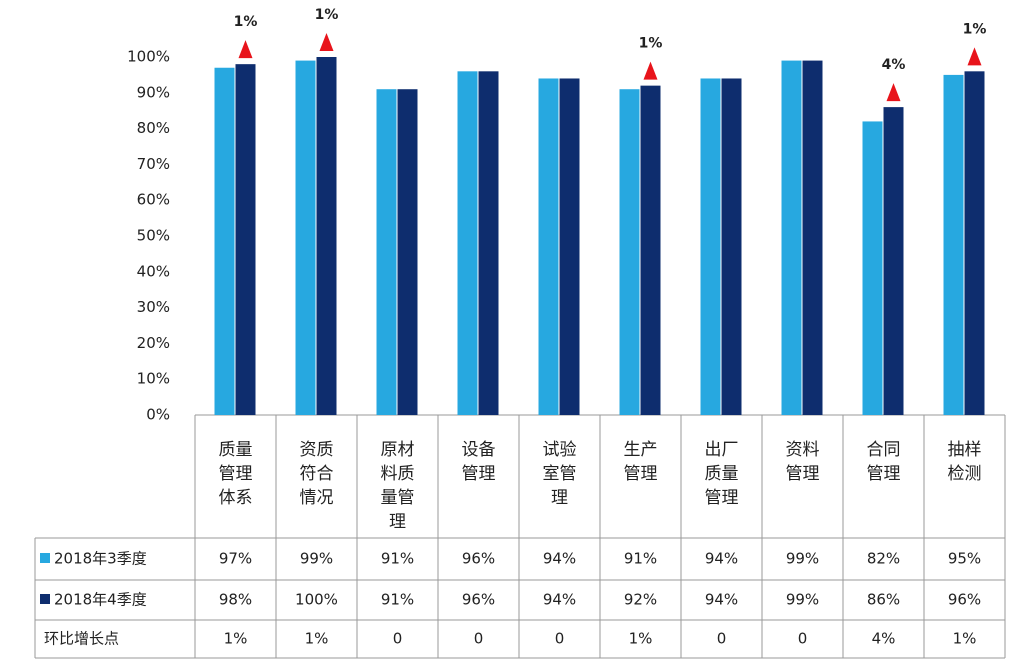 The image size is (1016, 668). I want to click on table-cell: 82%, so click(883, 559).